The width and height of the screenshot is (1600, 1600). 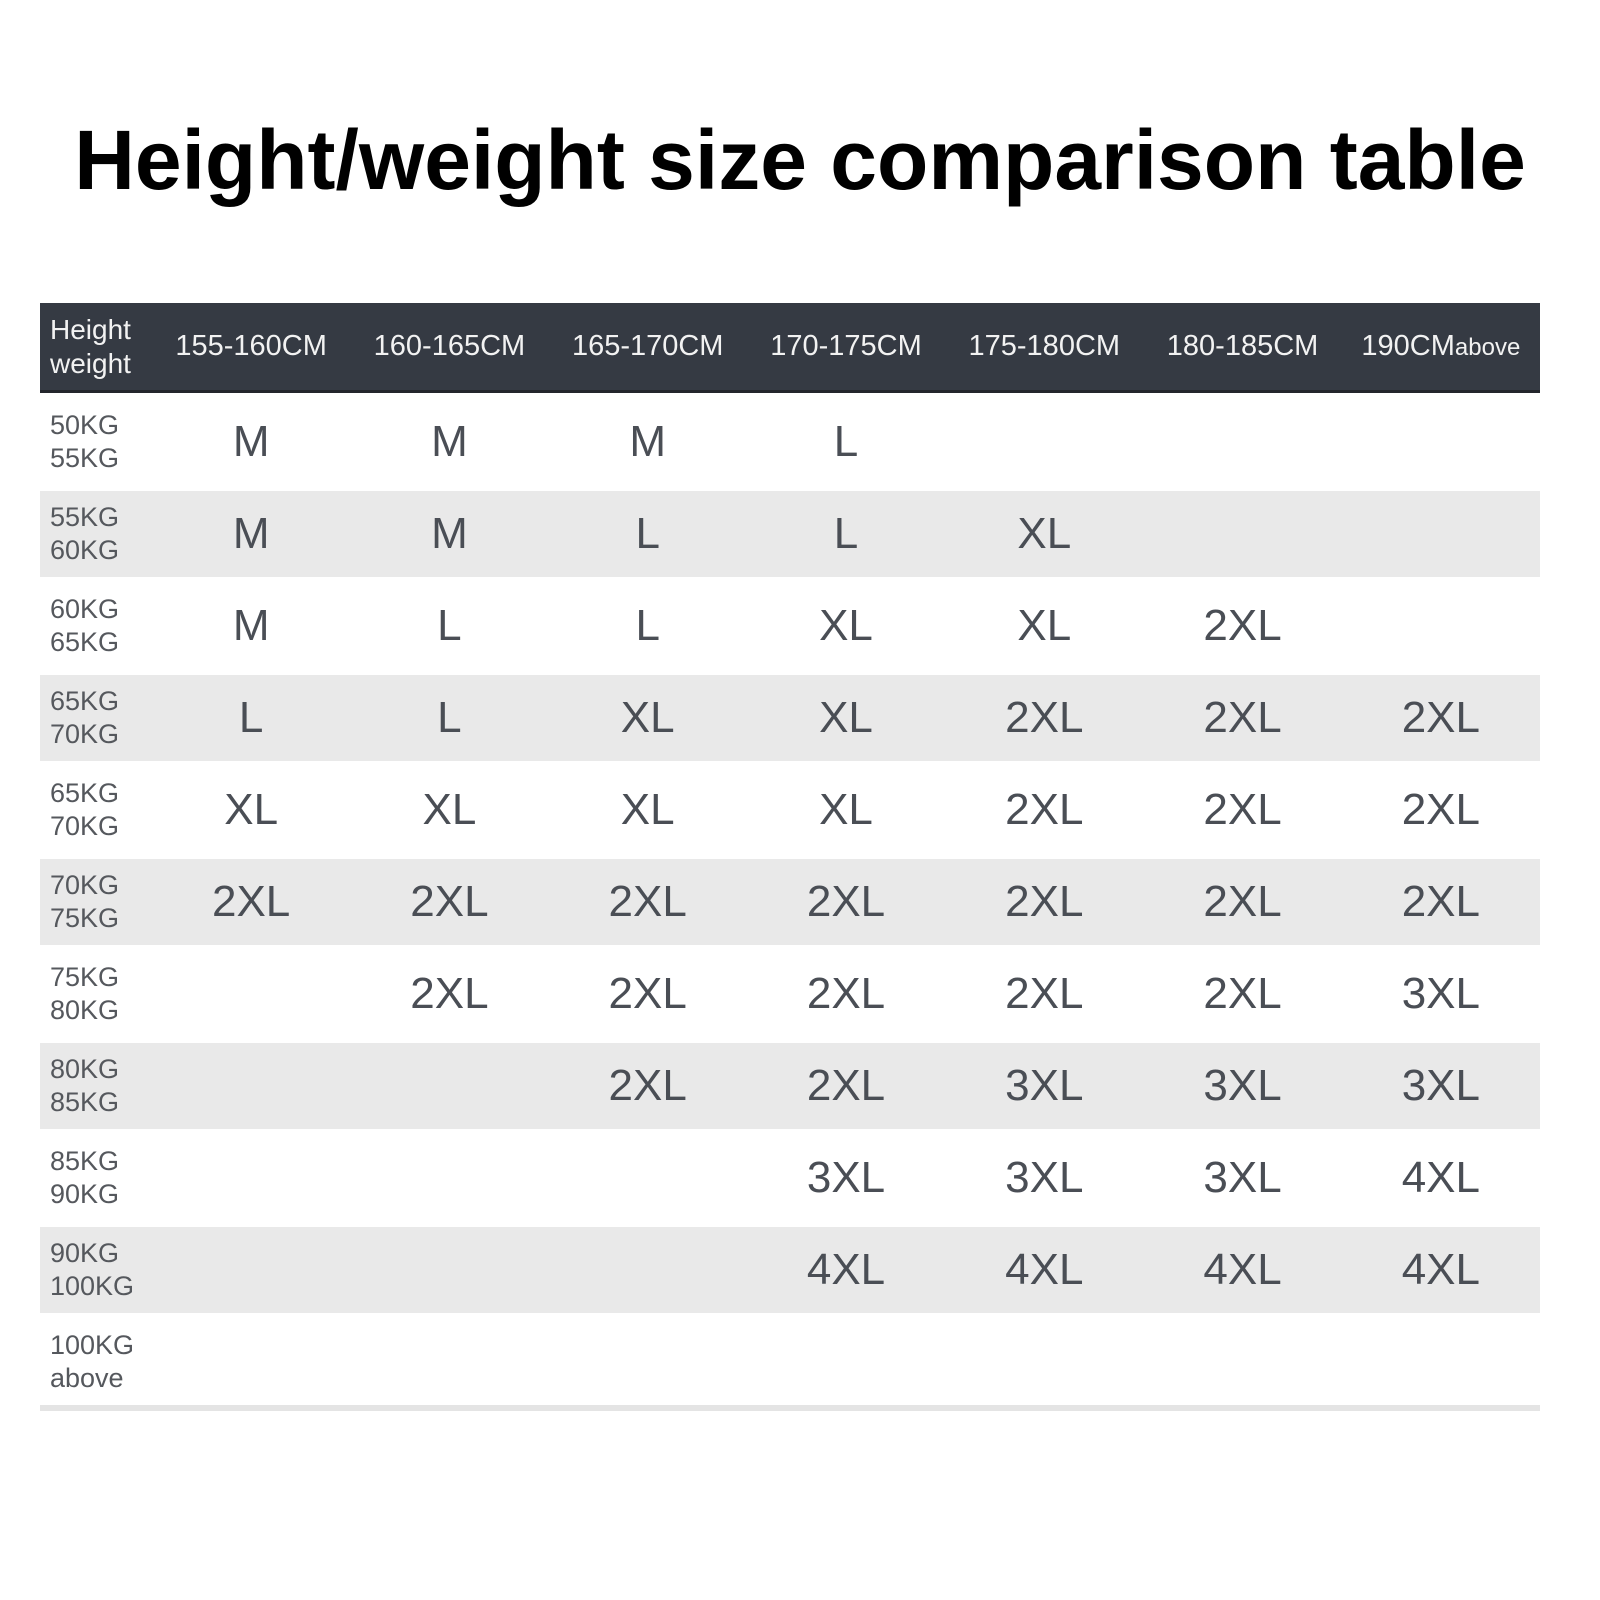 I want to click on row-label: 55KG 60KG, so click(x=96, y=534).